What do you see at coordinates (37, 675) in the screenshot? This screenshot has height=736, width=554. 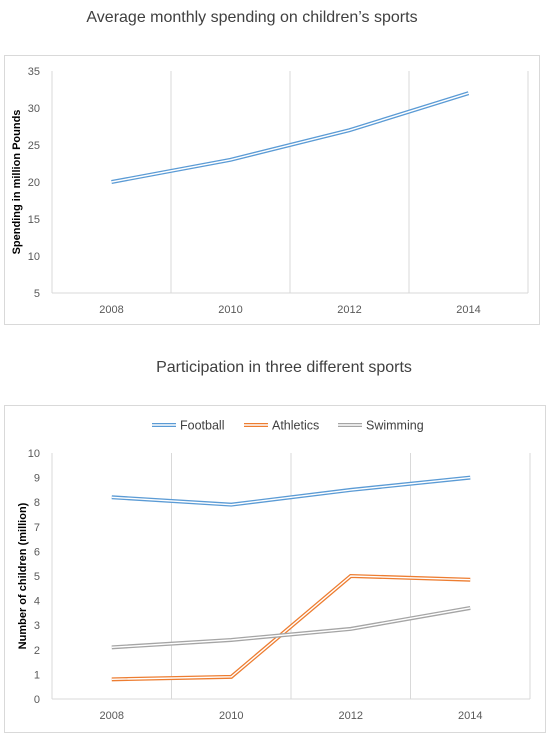 I see `participation-y-tick-label: 1` at bounding box center [37, 675].